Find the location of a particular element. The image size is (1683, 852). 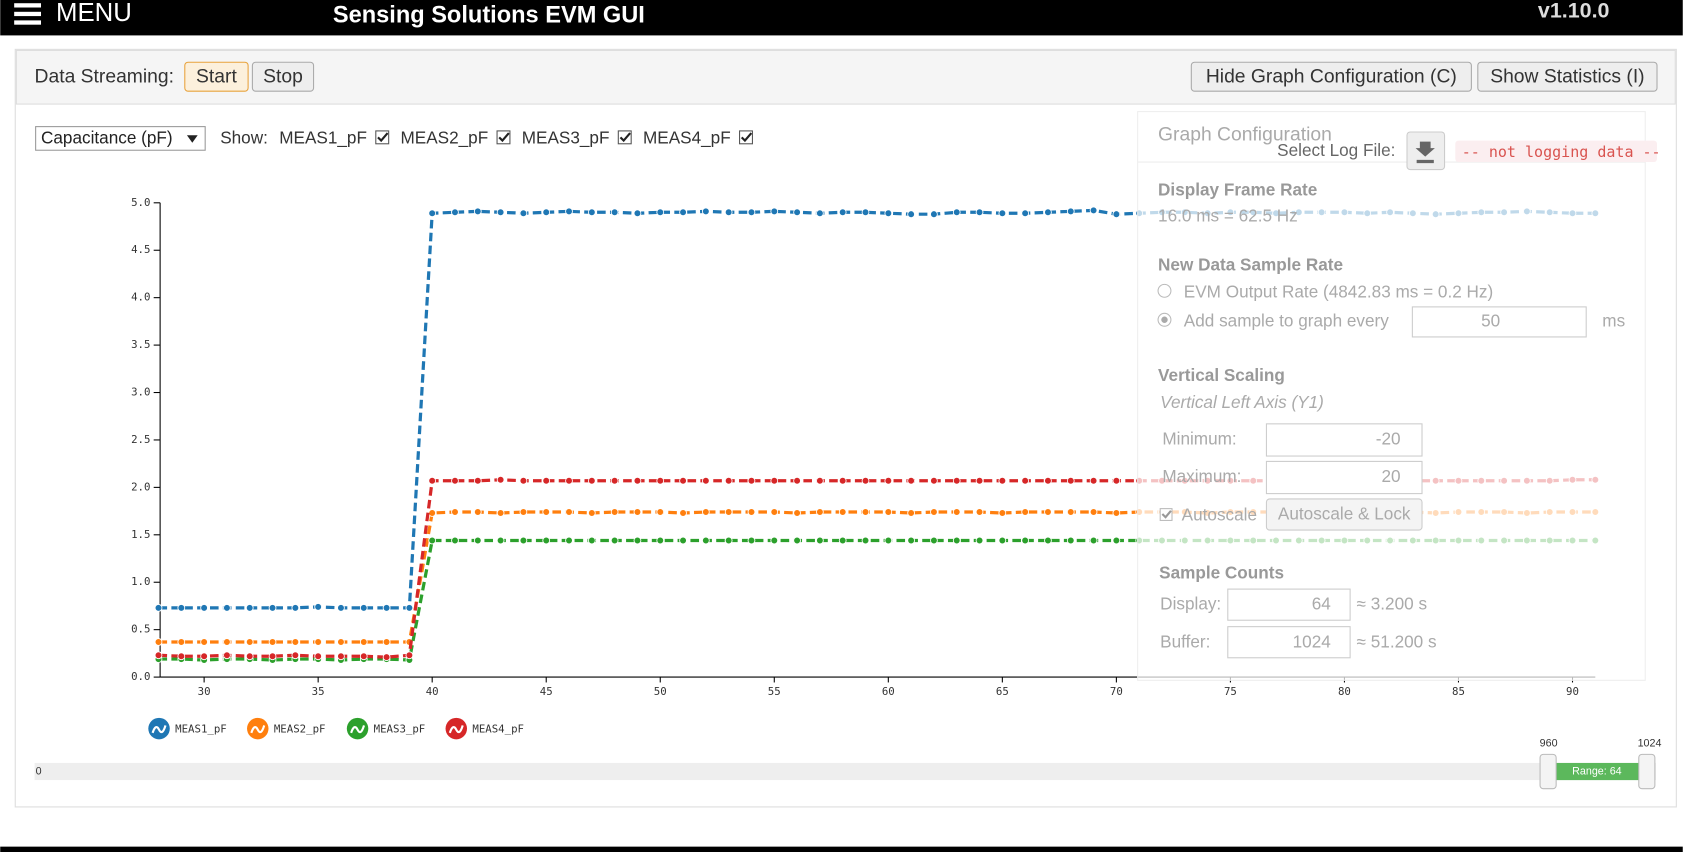

slider-high-handle is located at coordinates (1647, 771).